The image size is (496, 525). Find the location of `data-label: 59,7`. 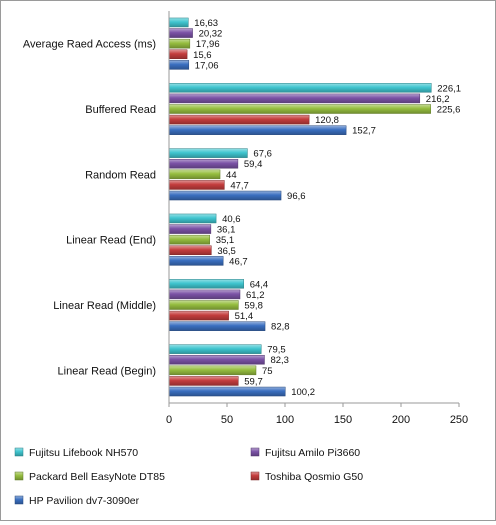

data-label: 59,7 is located at coordinates (253, 381).